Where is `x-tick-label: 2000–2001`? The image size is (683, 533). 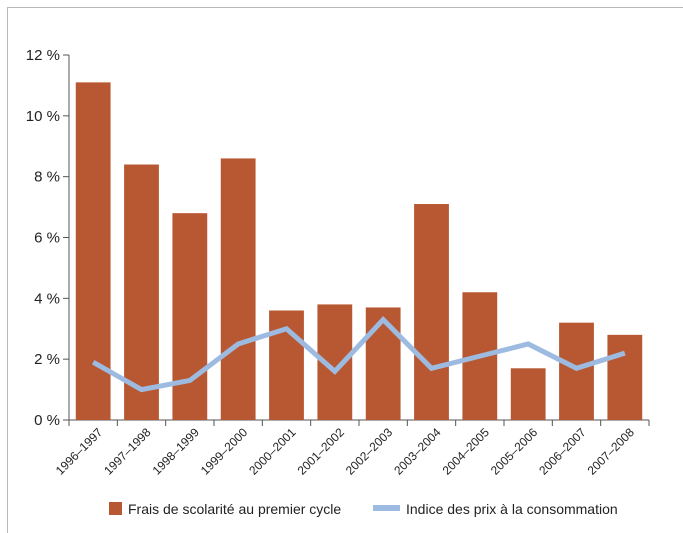
x-tick-label: 2000–2001 is located at coordinates (272, 451).